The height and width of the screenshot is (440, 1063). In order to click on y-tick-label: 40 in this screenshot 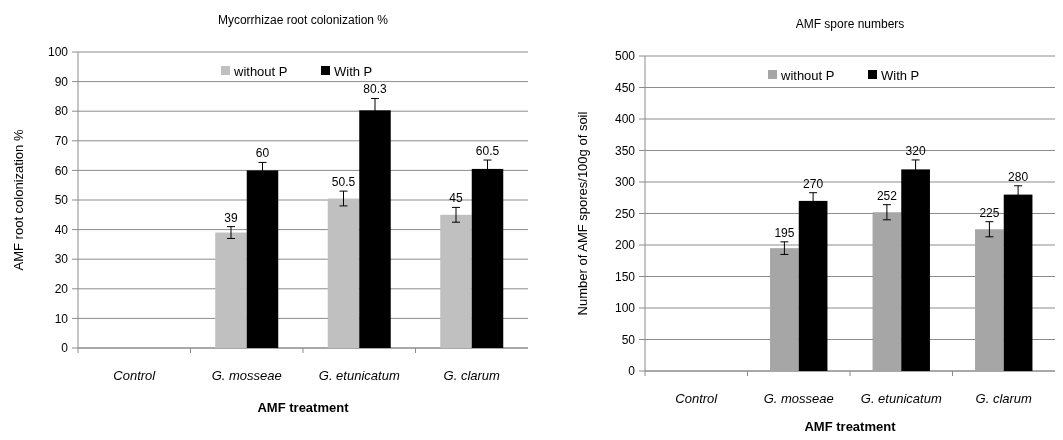, I will do `click(61, 229)`.